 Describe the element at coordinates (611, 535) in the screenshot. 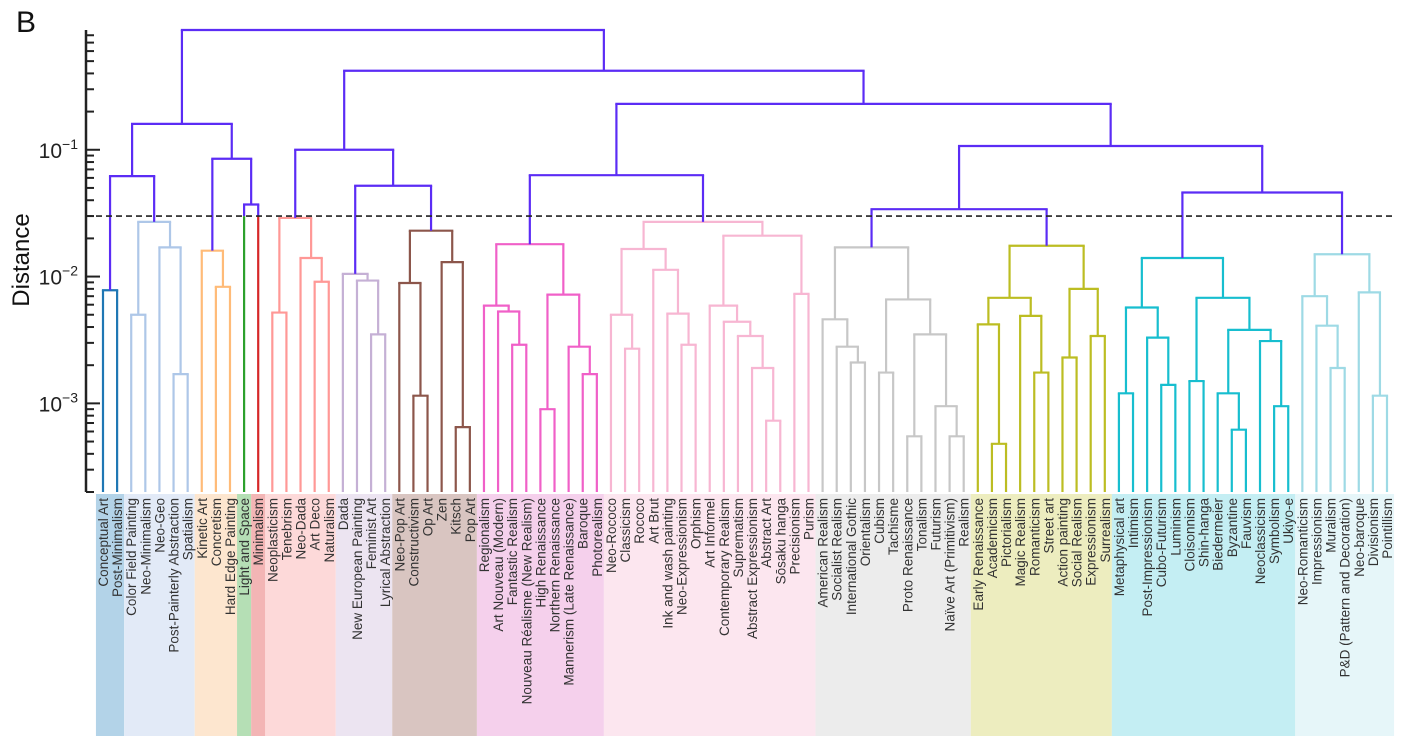

I see `leaf-label: Neo-Rococo` at that location.